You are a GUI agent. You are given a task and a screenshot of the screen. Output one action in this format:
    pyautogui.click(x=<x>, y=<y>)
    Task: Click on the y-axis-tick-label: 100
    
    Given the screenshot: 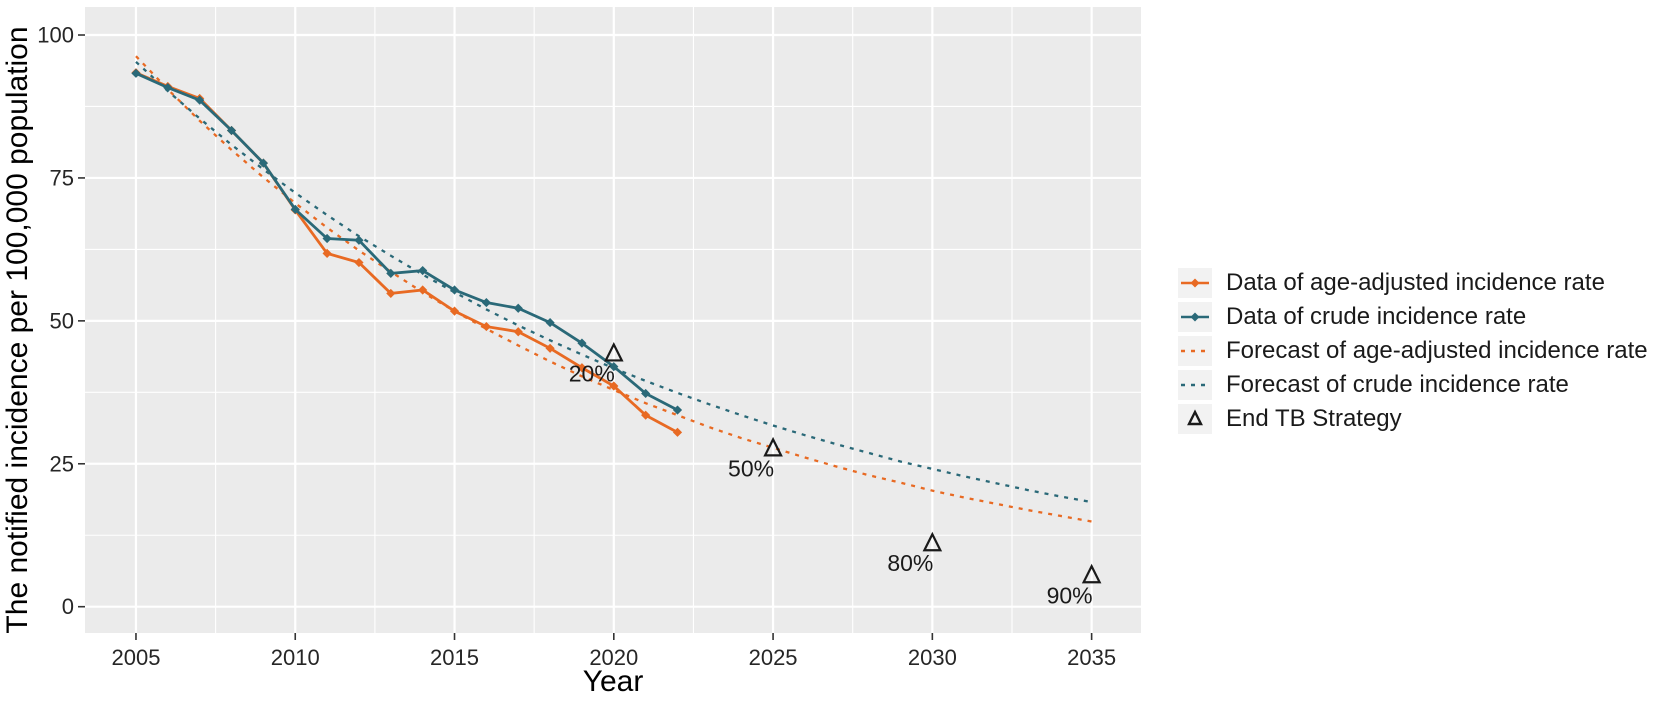 What is the action you would take?
    pyautogui.click(x=55, y=35)
    